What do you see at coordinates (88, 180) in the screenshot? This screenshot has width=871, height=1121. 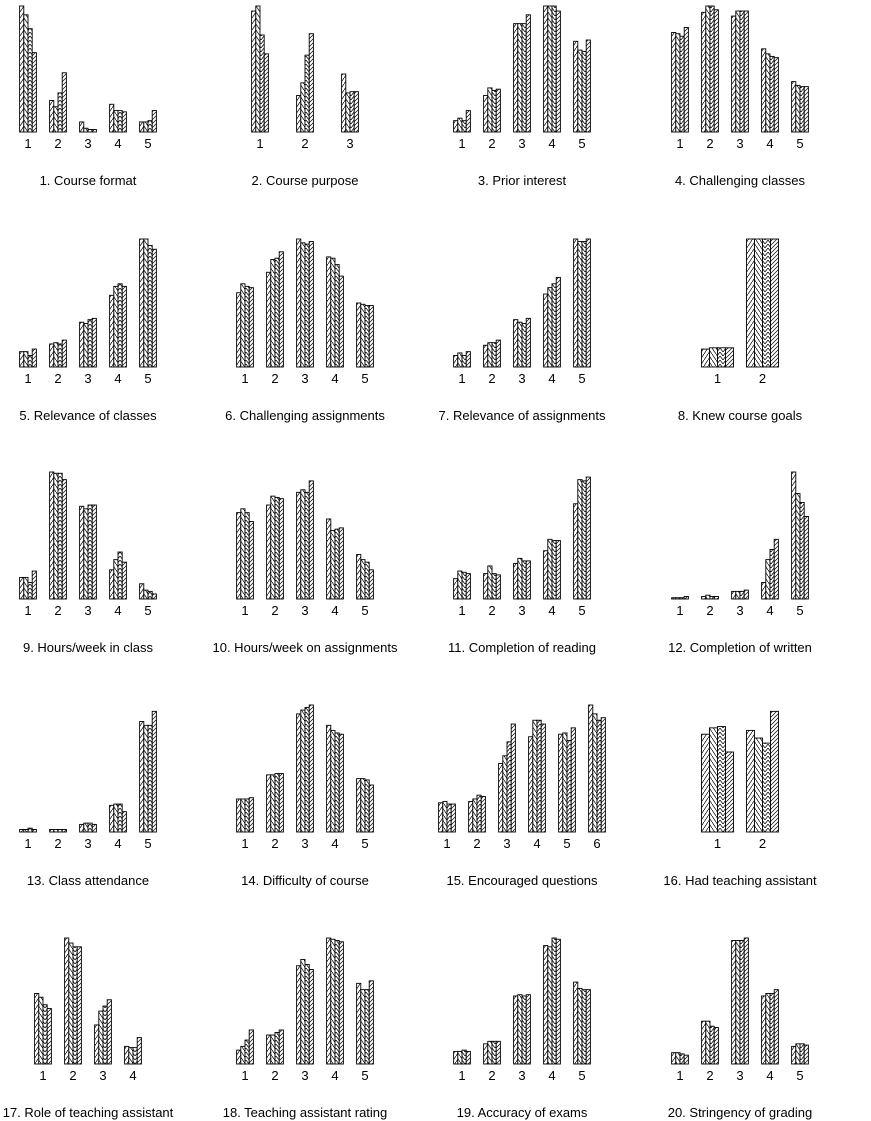 I see `panel-title: 1. Course format` at bounding box center [88, 180].